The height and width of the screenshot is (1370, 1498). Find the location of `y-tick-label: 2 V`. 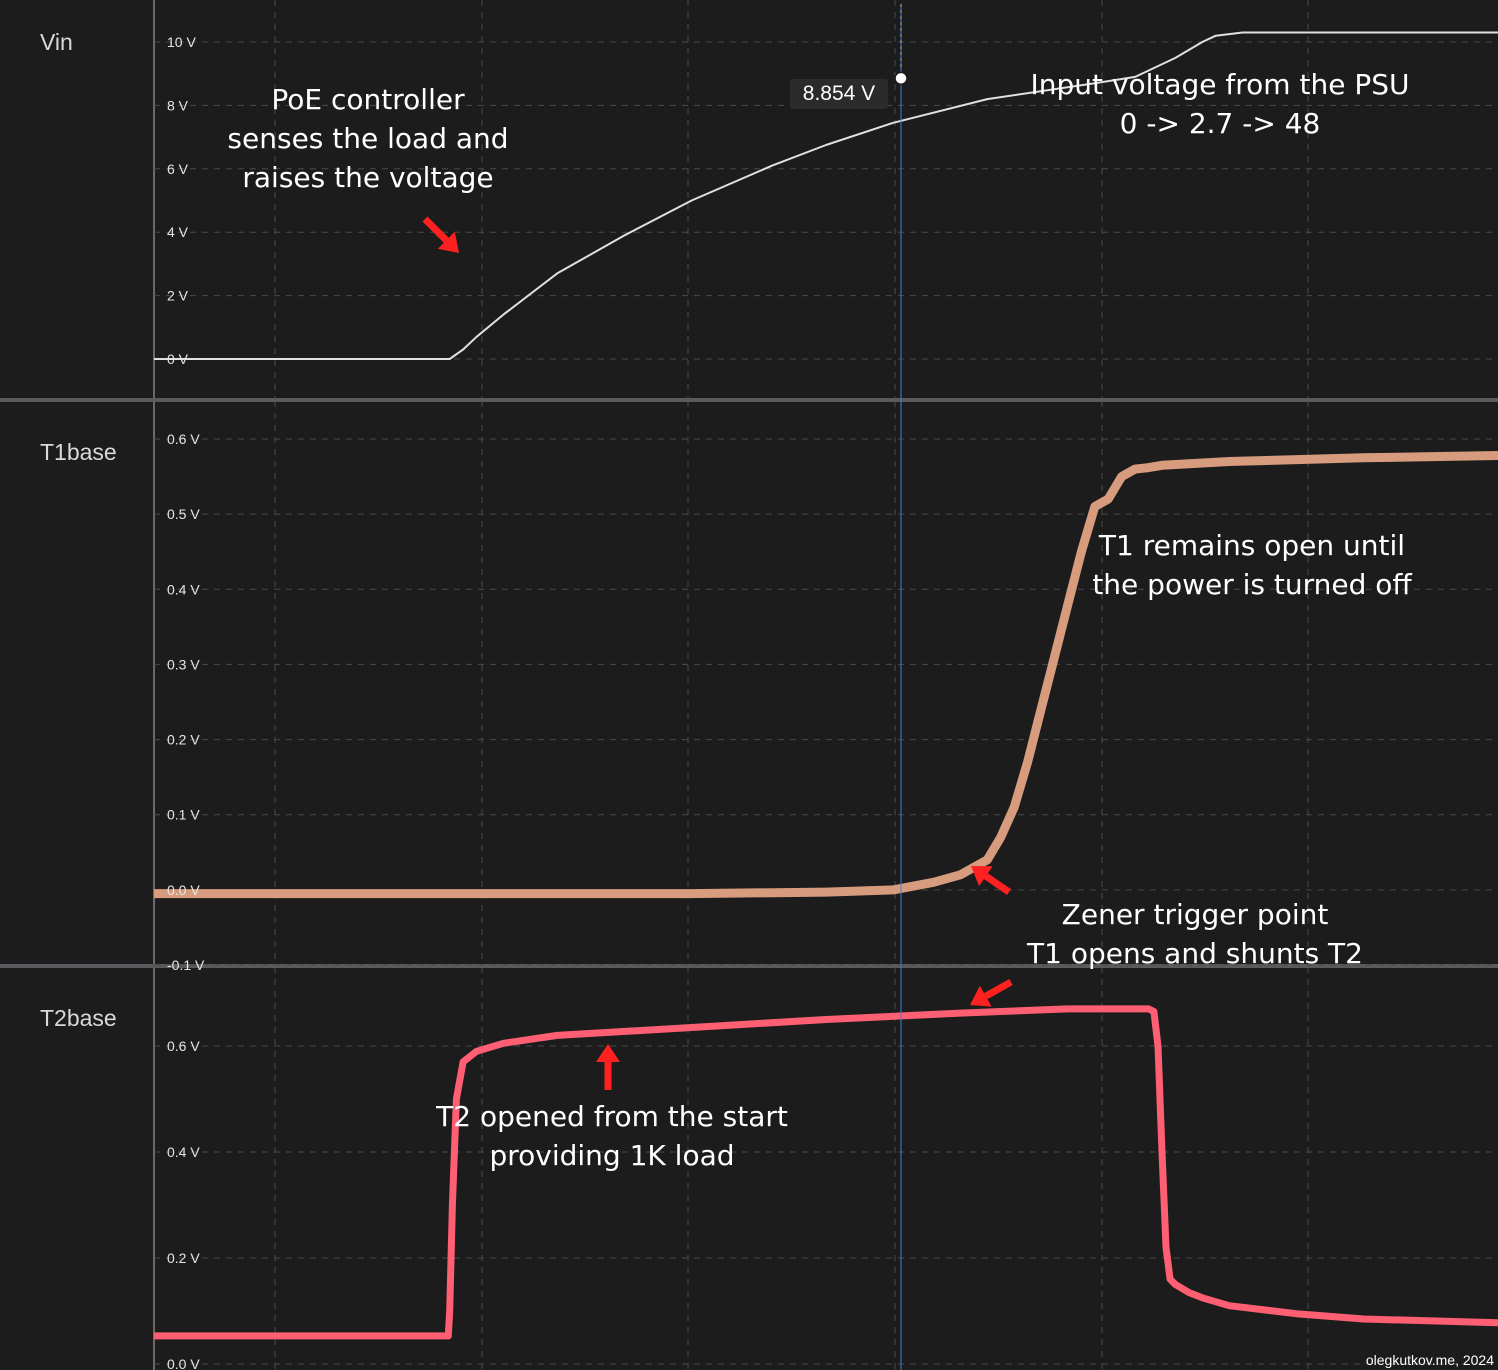

y-tick-label: 2 V is located at coordinates (178, 296).